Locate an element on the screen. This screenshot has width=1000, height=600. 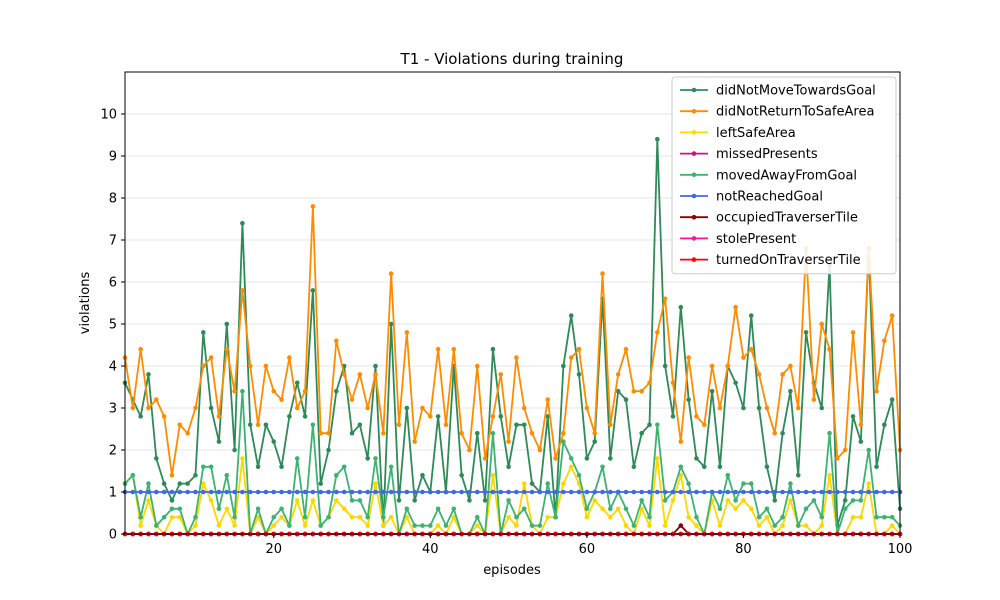
legend-label: stolePresent is located at coordinates (756, 239).